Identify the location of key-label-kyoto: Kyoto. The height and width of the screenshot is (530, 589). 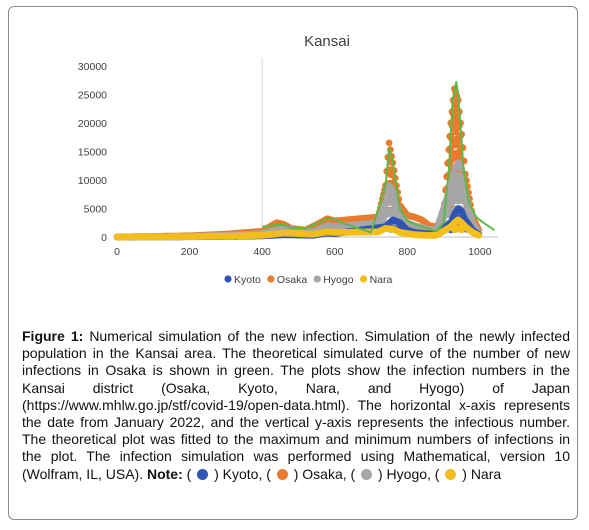
(240, 473).